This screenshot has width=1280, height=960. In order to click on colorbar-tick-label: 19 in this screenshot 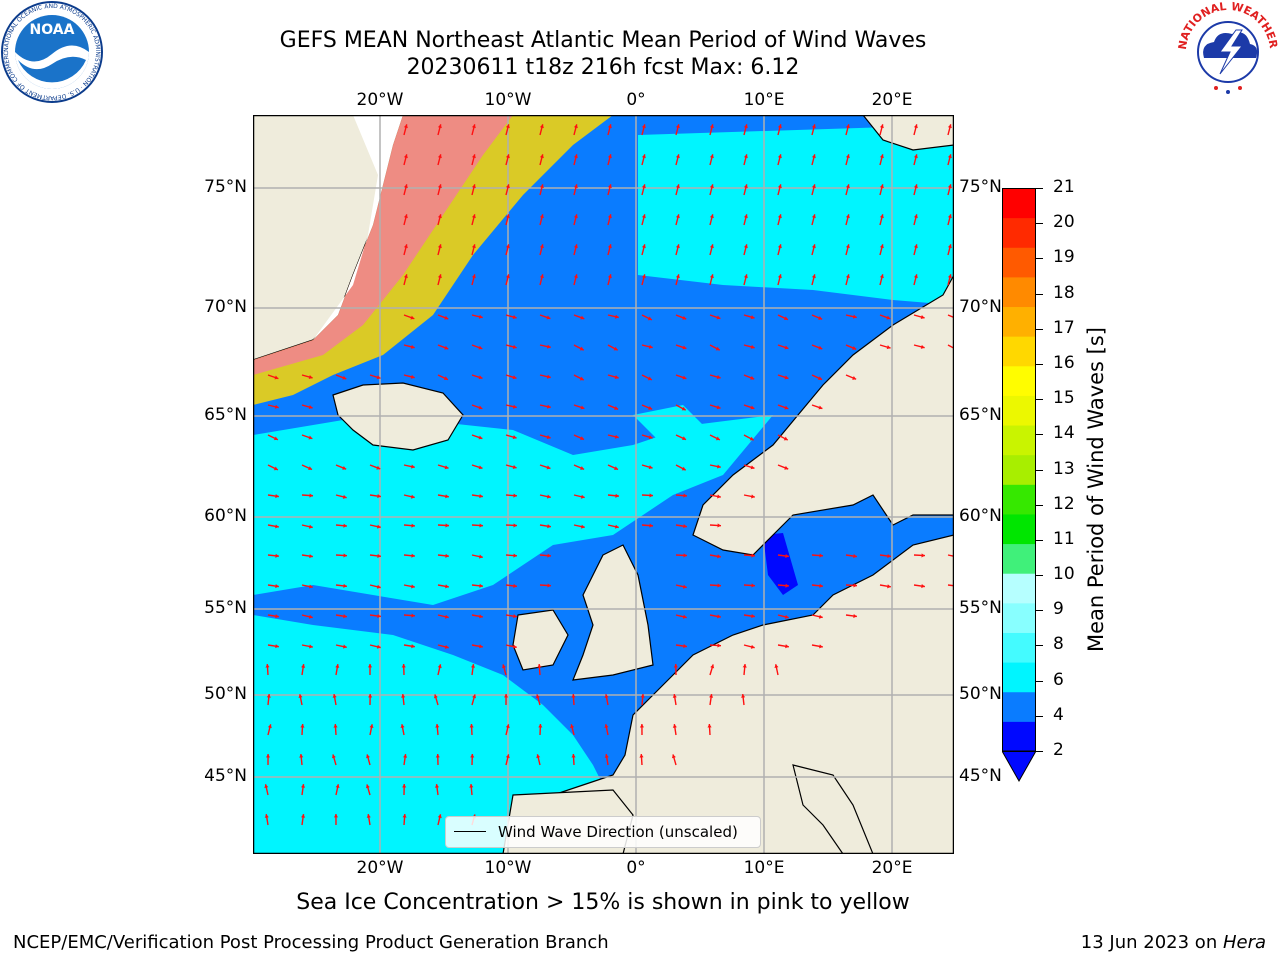, I will do `click(1064, 257)`.